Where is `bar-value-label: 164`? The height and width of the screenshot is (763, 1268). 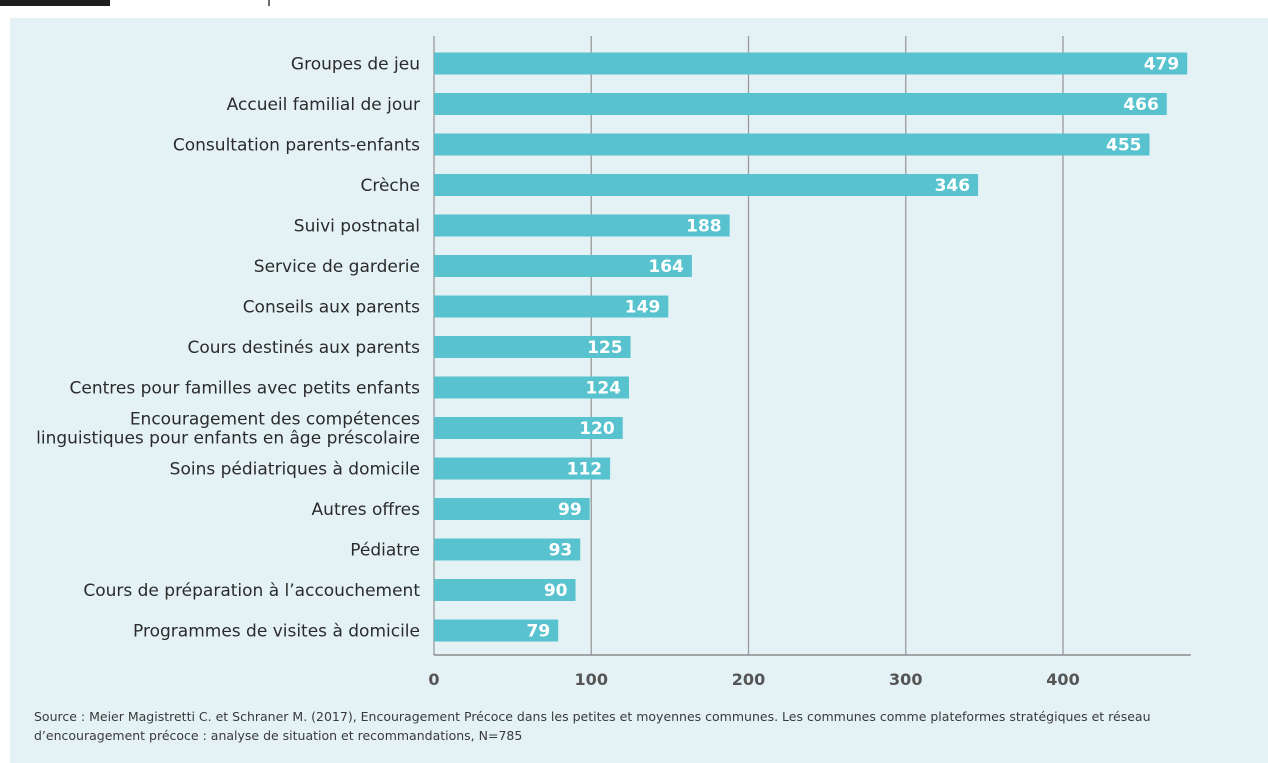 bar-value-label: 164 is located at coordinates (666, 267).